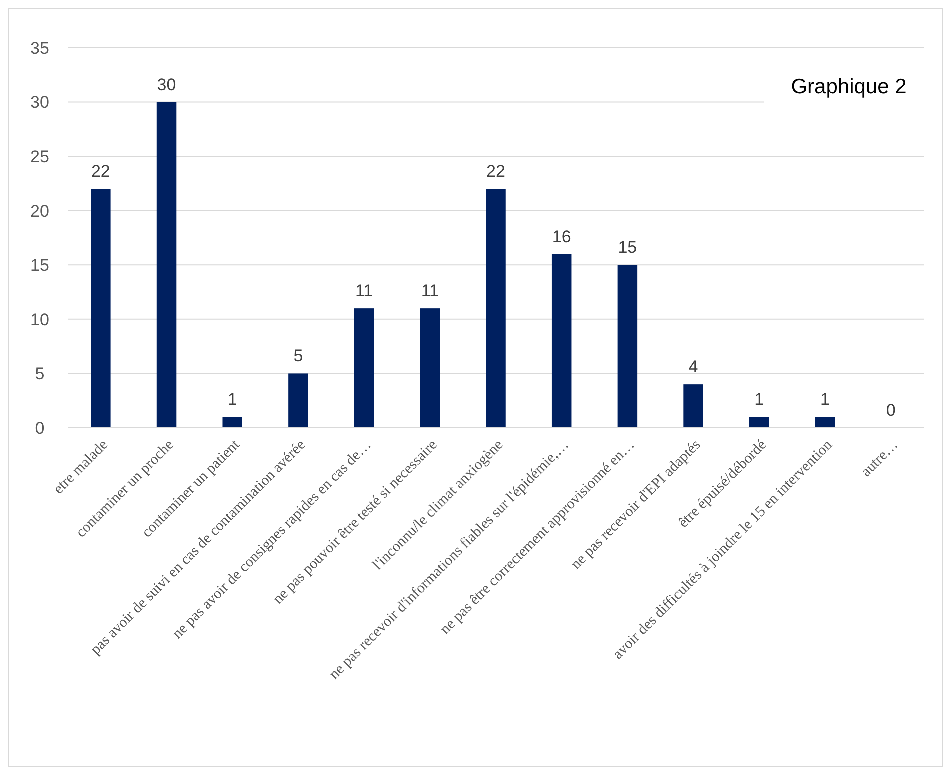 The image size is (952, 776). I want to click on y-tick-label: 35, so click(40, 48).